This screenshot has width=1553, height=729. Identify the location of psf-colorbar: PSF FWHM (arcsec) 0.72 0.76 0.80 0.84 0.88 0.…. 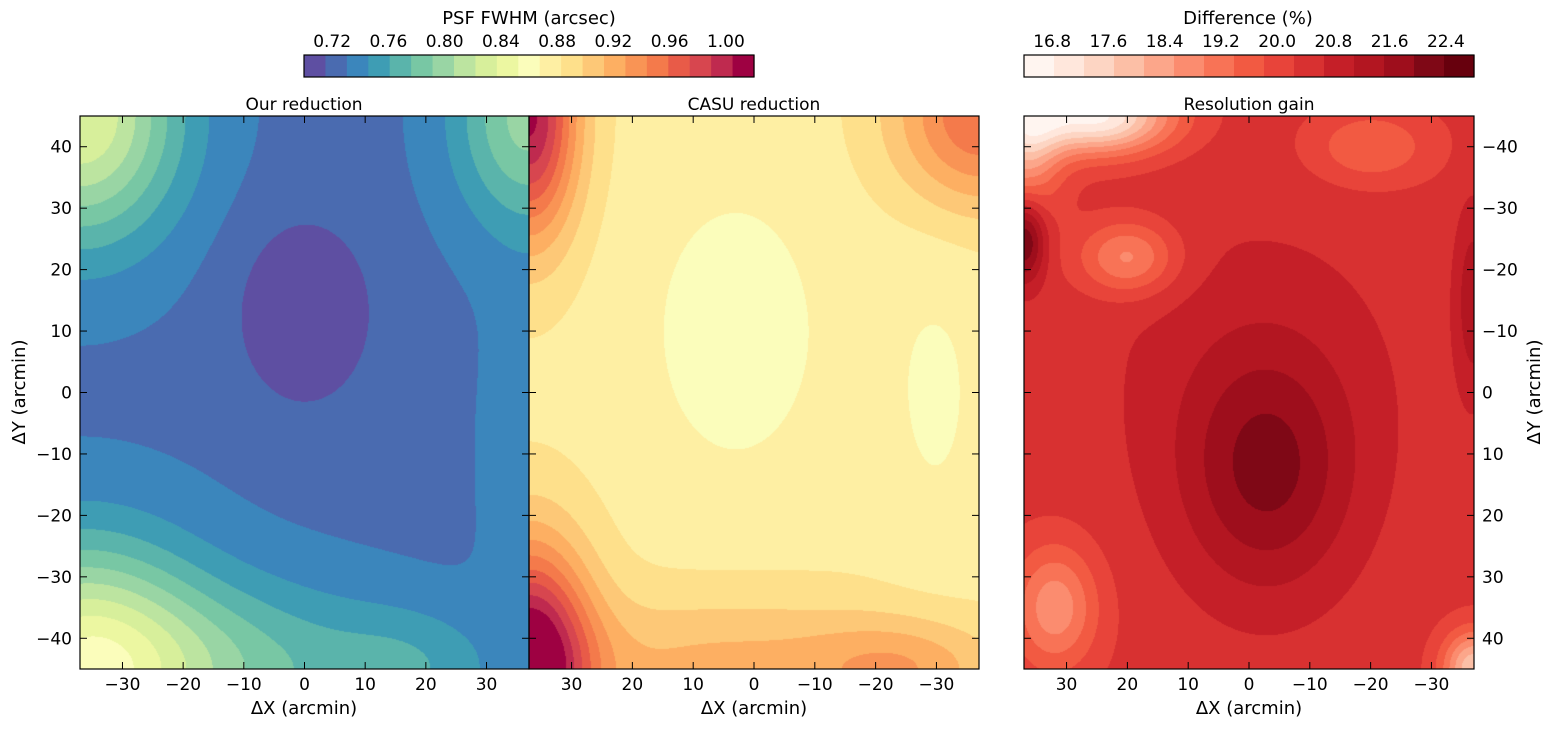
(529, 43).